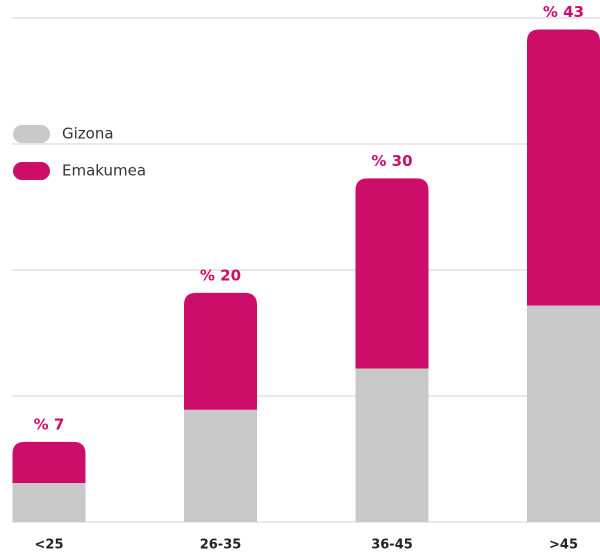 Image resolution: width=600 pixels, height=555 pixels. I want to click on total-label: % 30, so click(391, 161).